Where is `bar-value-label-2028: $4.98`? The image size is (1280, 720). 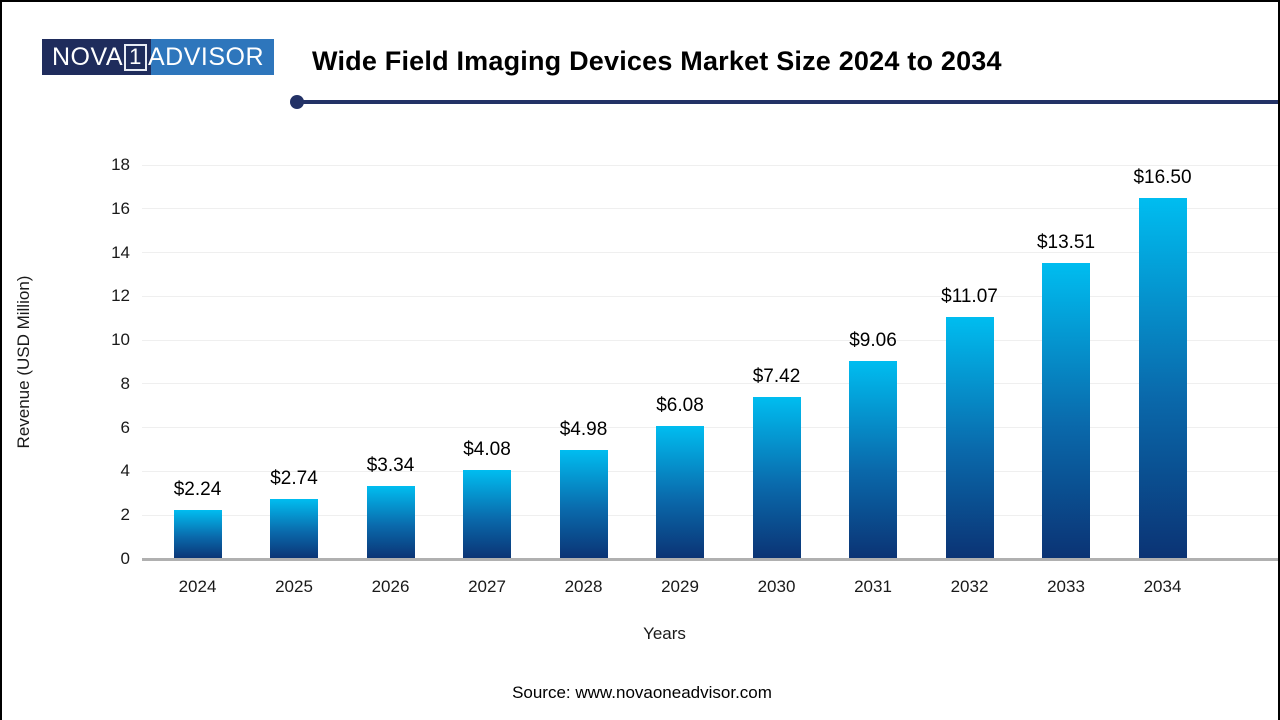
bar-value-label-2028: $4.98 is located at coordinates (583, 429).